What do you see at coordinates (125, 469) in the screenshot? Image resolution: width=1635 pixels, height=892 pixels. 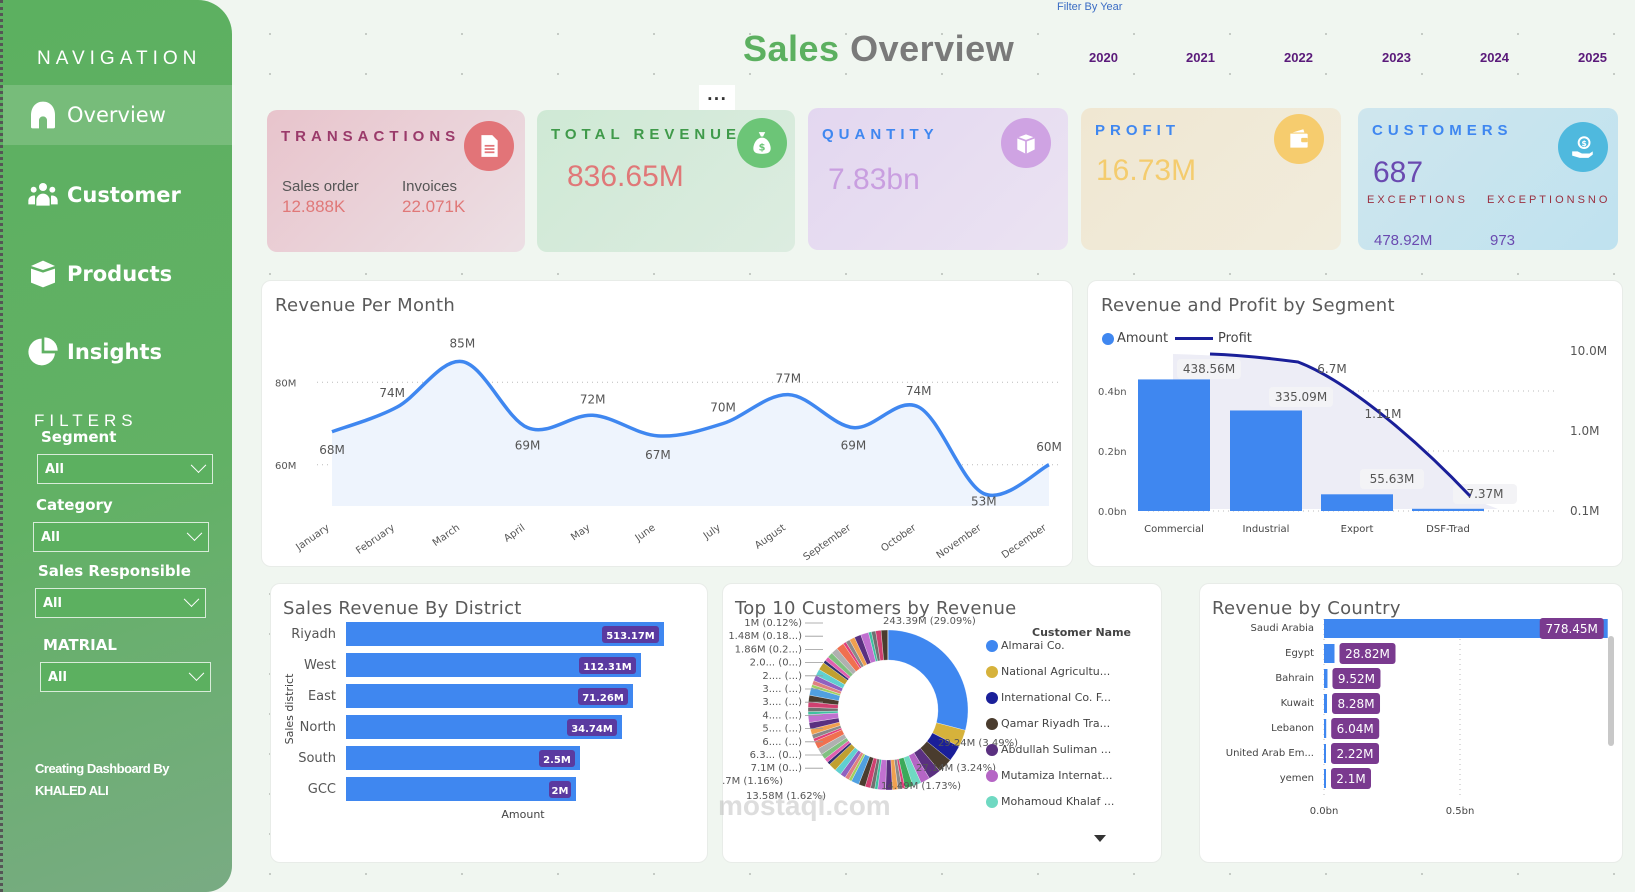 I see `segment-filter-select: All` at bounding box center [125, 469].